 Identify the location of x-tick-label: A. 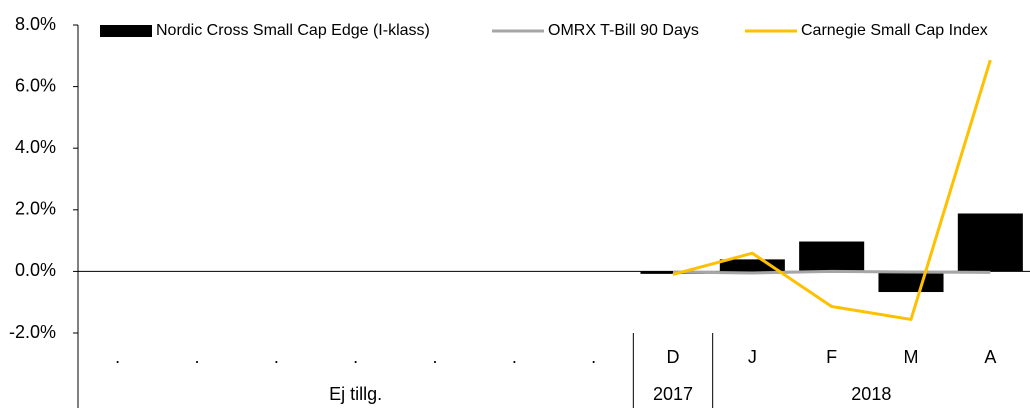
(990, 357).